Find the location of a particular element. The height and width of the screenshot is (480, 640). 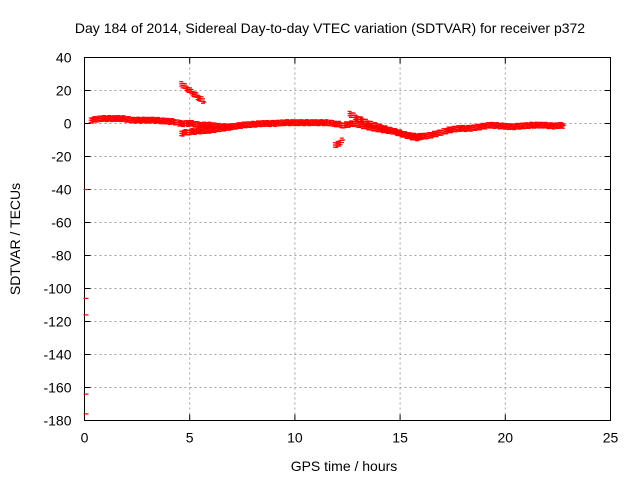

y-tick-label: 0 is located at coordinates (68, 124).